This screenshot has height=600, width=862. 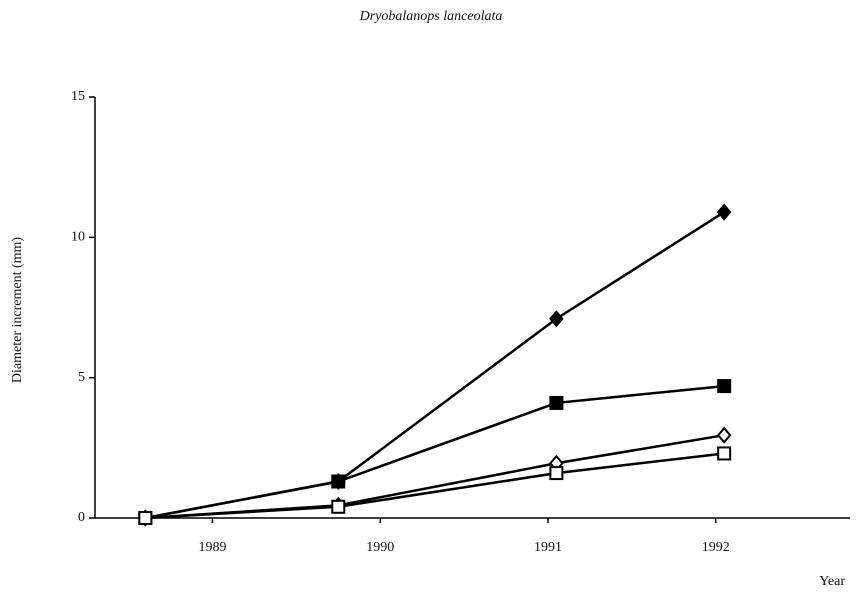 I want to click on x-axis-label: Year, so click(x=832, y=581).